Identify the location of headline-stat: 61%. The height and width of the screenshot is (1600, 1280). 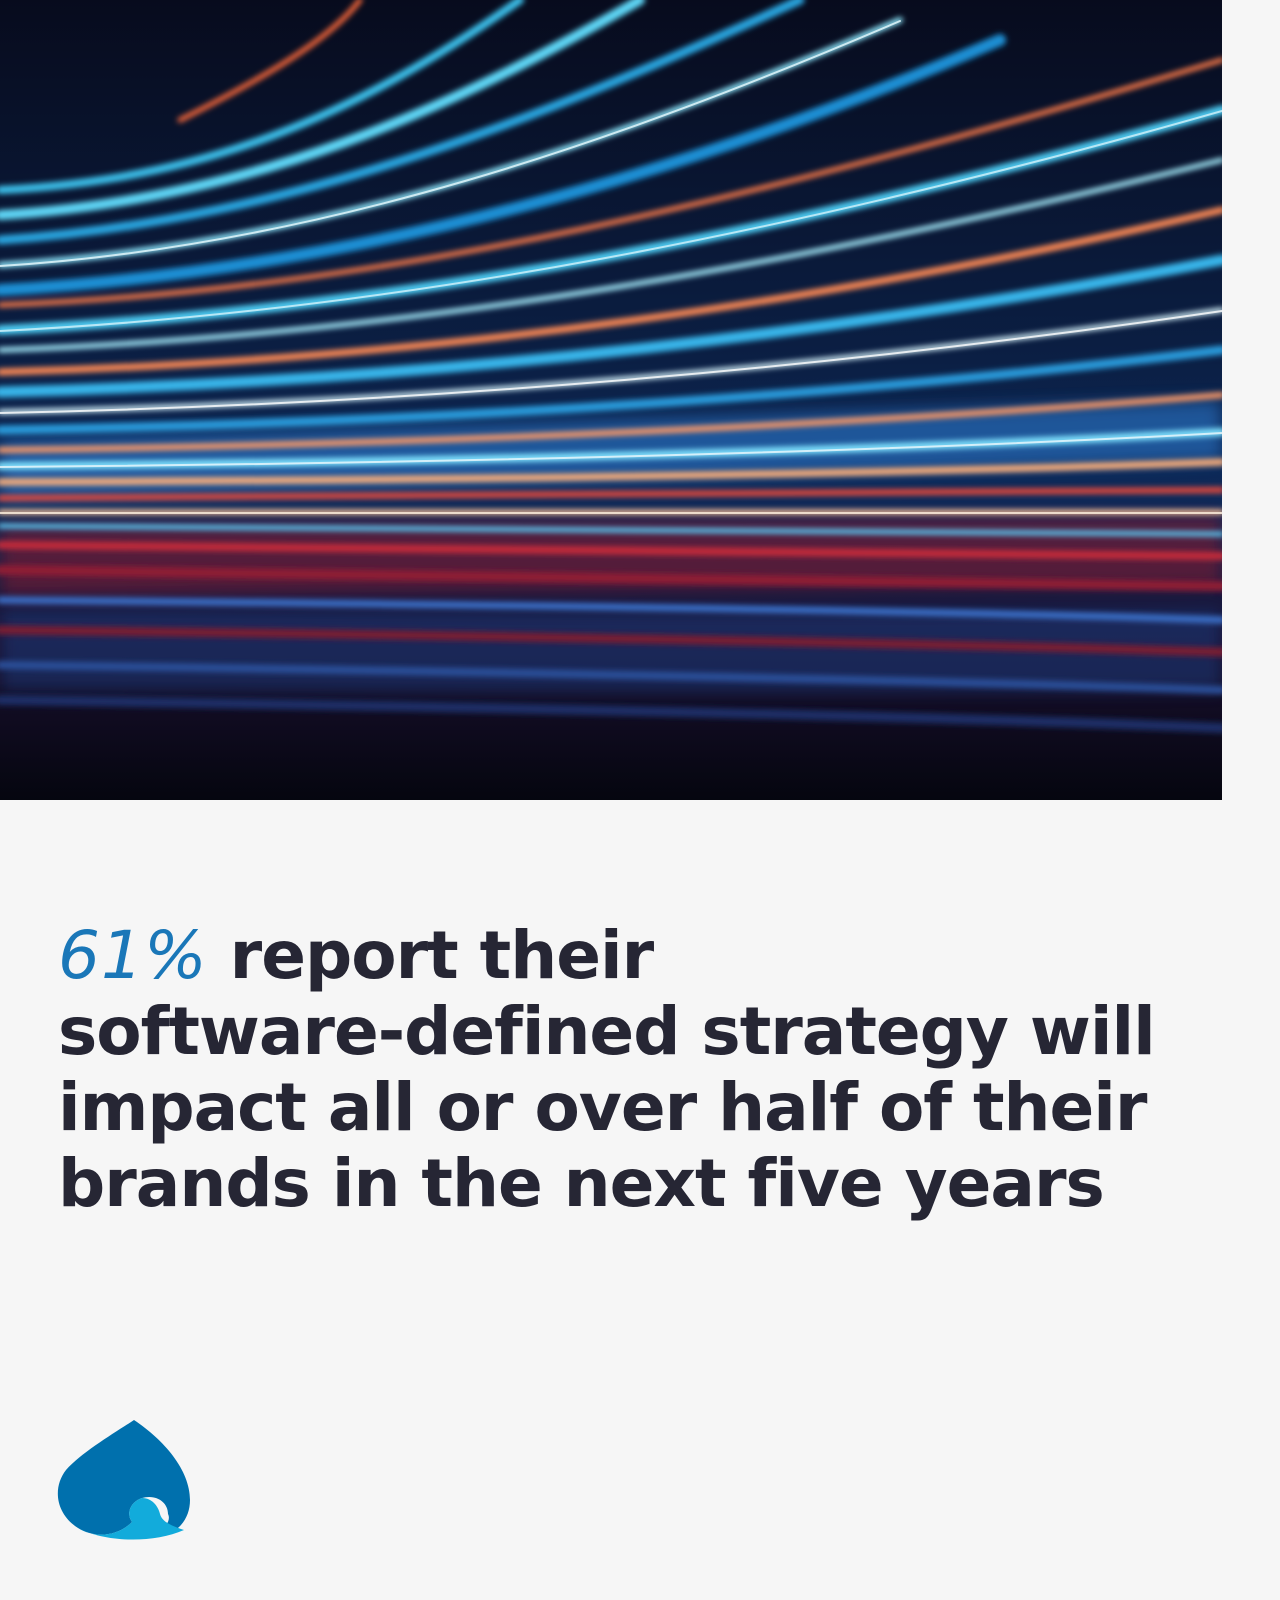
(133, 955).